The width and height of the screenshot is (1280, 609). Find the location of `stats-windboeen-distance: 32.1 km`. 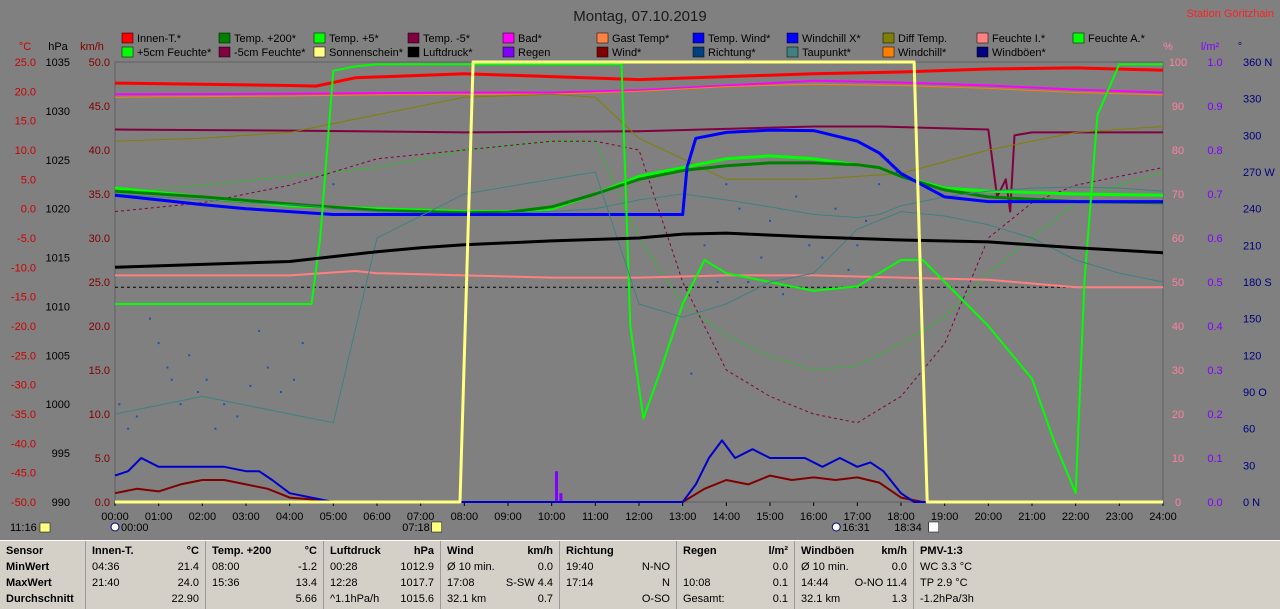

stats-windboeen-distance: 32.1 km is located at coordinates (821, 599).